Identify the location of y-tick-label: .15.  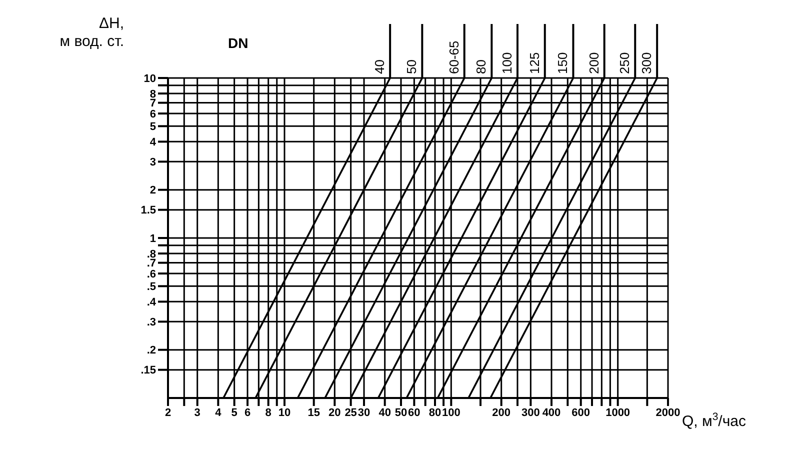
(148, 370).